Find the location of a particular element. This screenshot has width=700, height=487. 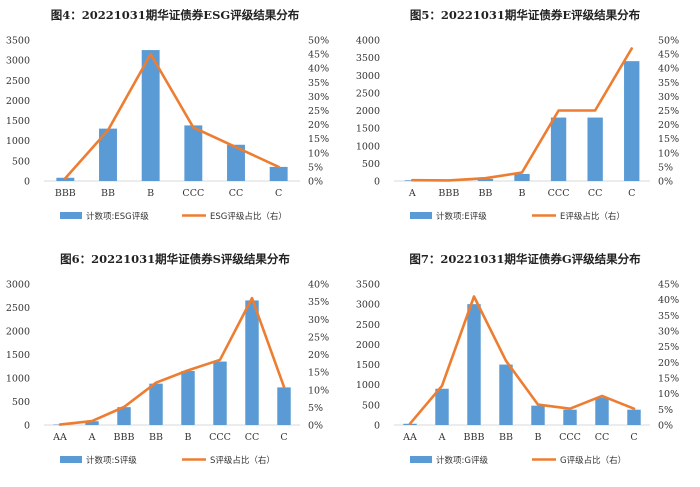

y-right-tick-label: 45% is located at coordinates (668, 55).